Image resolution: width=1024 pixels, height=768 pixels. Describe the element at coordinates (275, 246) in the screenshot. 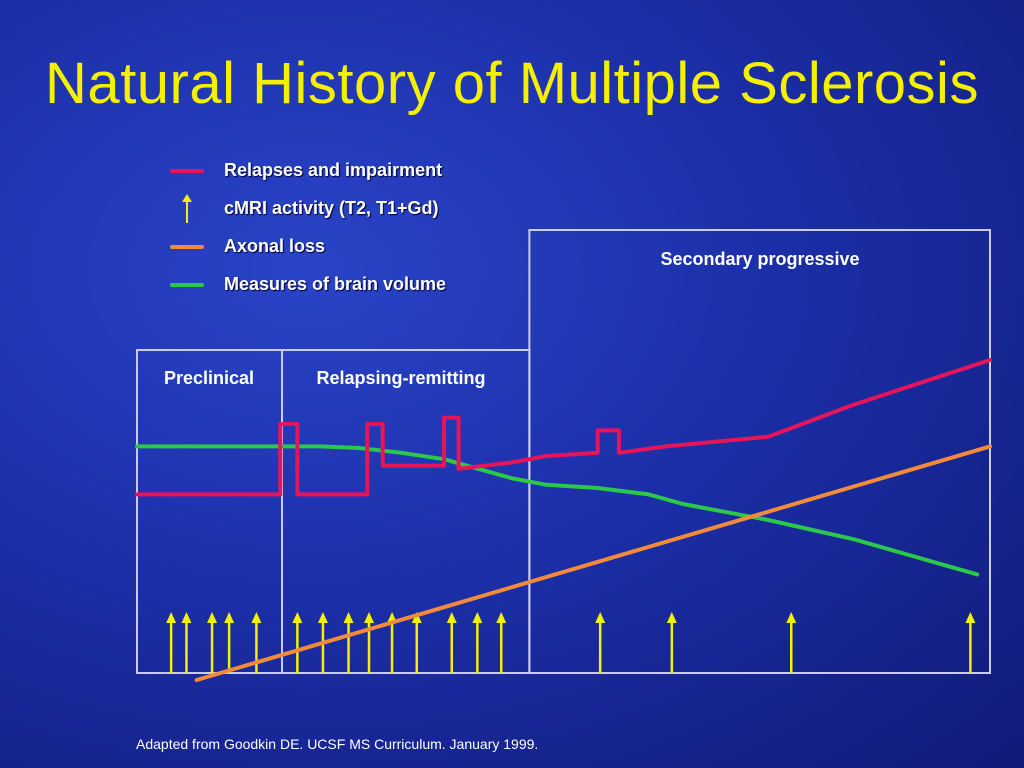

I see `legend-label-axonal: Axonal loss` at that location.